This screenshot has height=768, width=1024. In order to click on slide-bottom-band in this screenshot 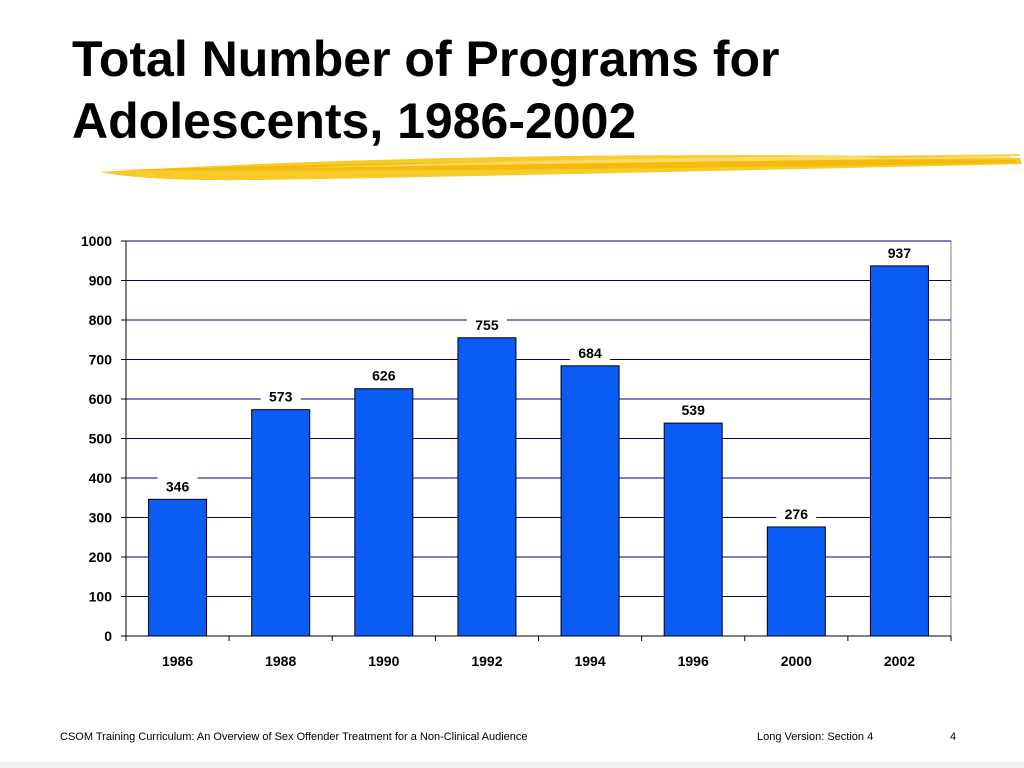, I will do `click(512, 765)`.